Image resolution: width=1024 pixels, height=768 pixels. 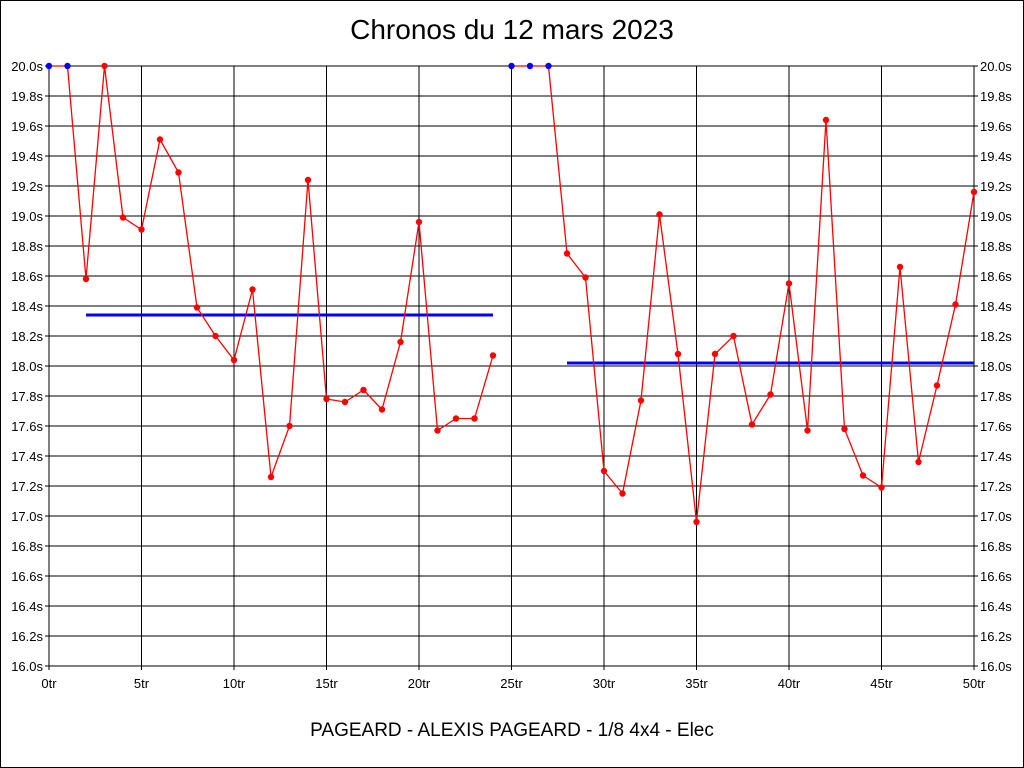 I want to click on x-tick-label: 25tr, so click(x=511, y=683).